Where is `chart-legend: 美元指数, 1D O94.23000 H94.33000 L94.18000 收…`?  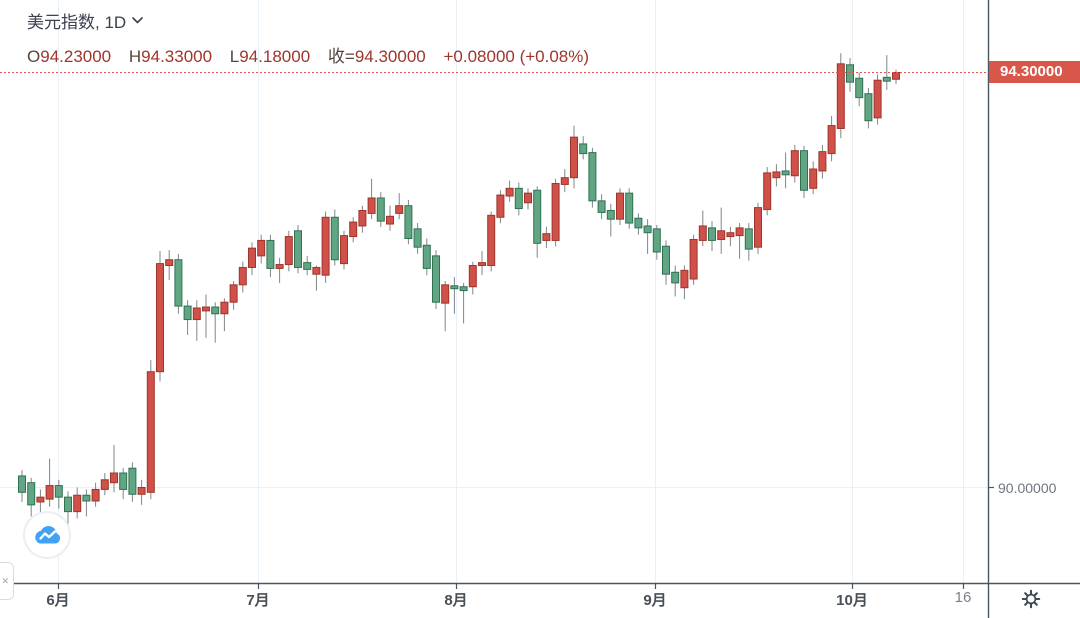 chart-legend: 美元指数, 1D O94.23000 H94.33000 L94.18000 收… is located at coordinates (308, 37).